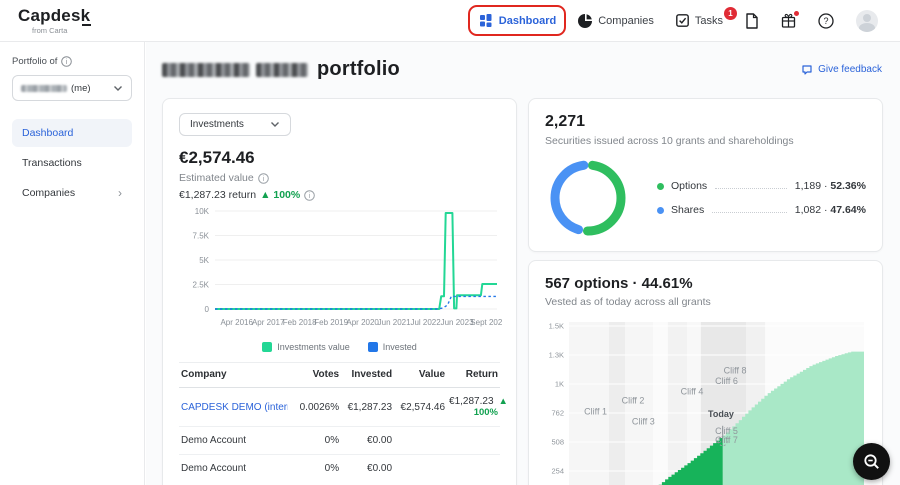 This screenshot has height=485, width=900. I want to click on company-cell: Demo Account, so click(214, 468).